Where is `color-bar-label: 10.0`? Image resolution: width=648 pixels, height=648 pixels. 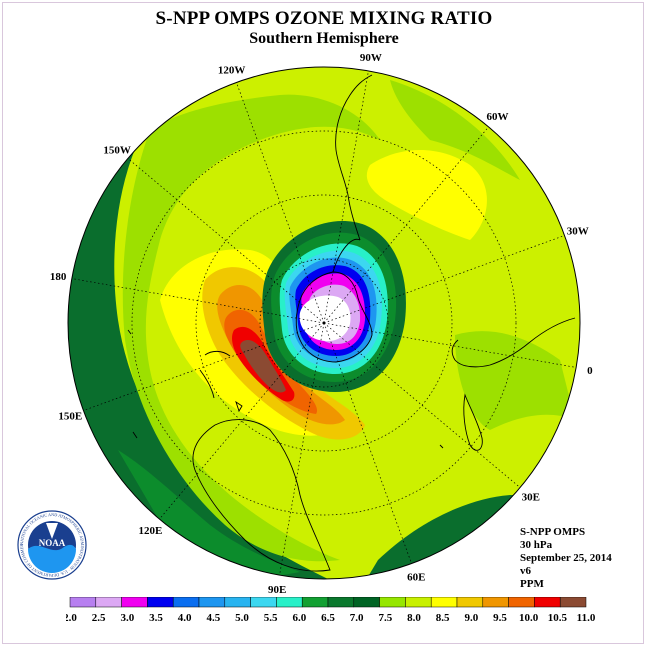
color-bar-label: 10.0 is located at coordinates (529, 618).